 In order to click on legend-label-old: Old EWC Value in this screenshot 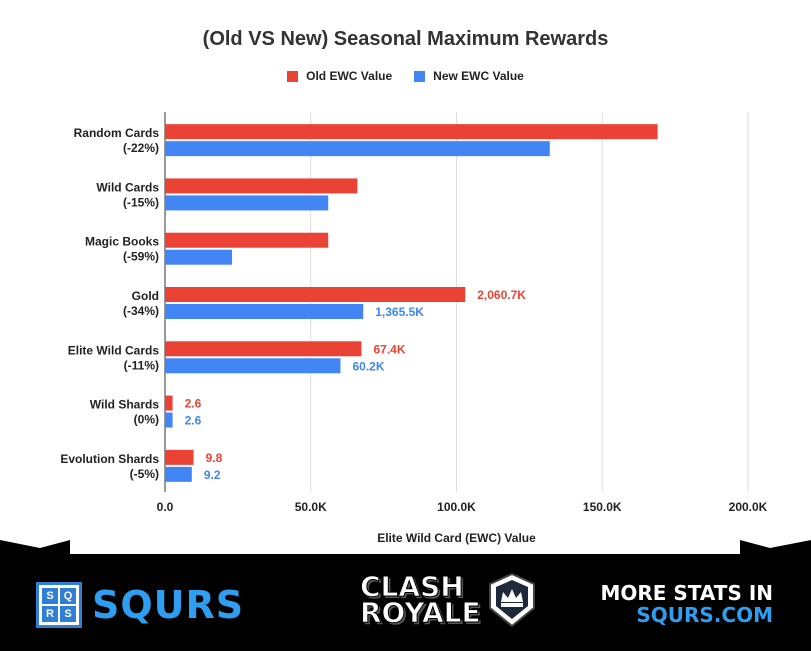, I will do `click(349, 76)`.